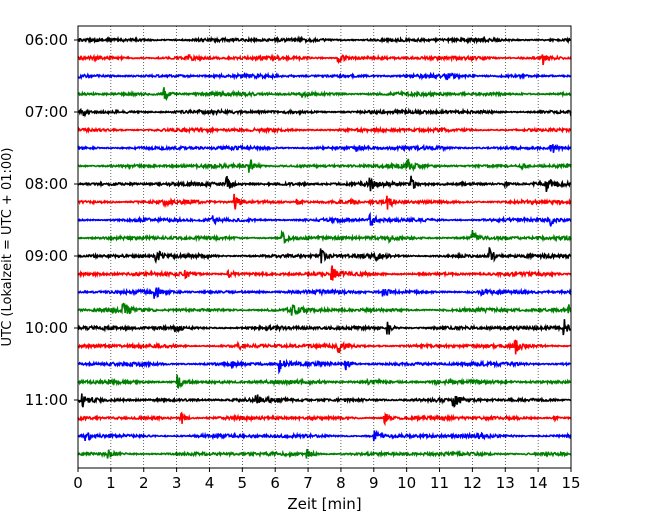 The image size is (650, 524). I want to click on x-tick-label: 13, so click(505, 483).